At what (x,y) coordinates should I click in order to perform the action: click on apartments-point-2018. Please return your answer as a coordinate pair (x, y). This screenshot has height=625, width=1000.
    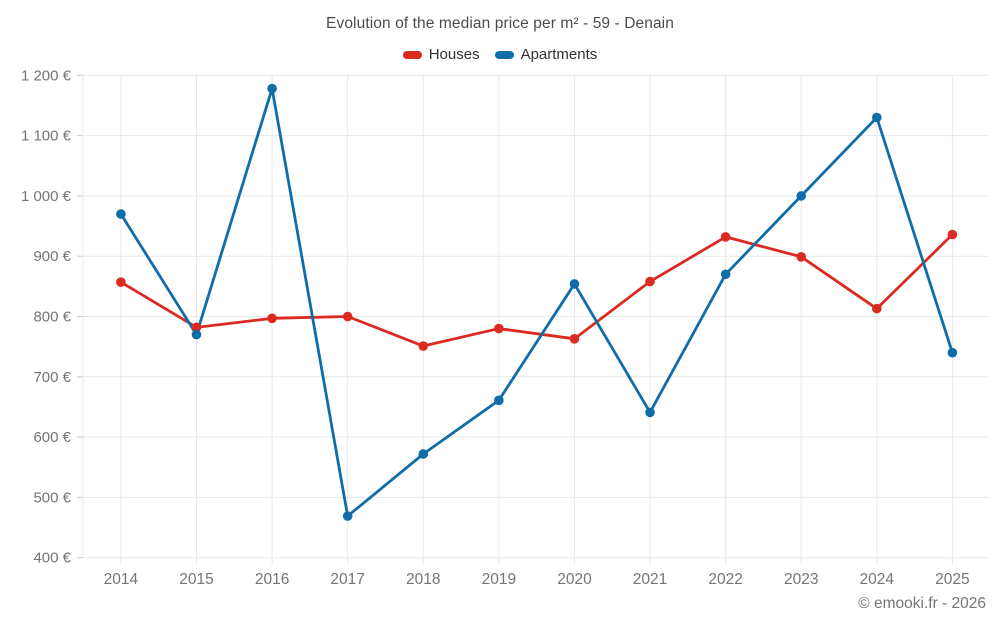
    Looking at the image, I should click on (423, 454).